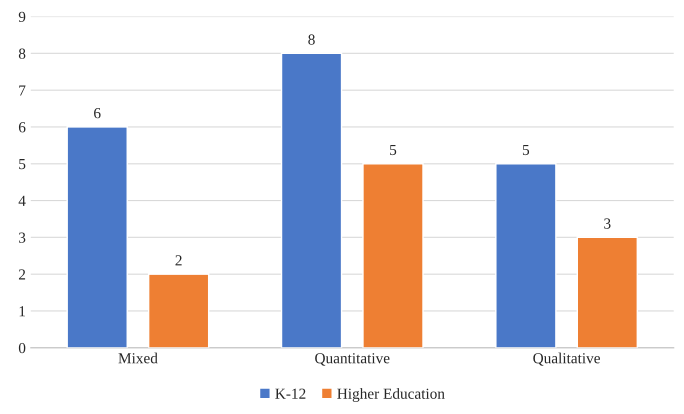  Describe the element at coordinates (22, 237) in the screenshot. I see `y-tick-label: 3` at that location.